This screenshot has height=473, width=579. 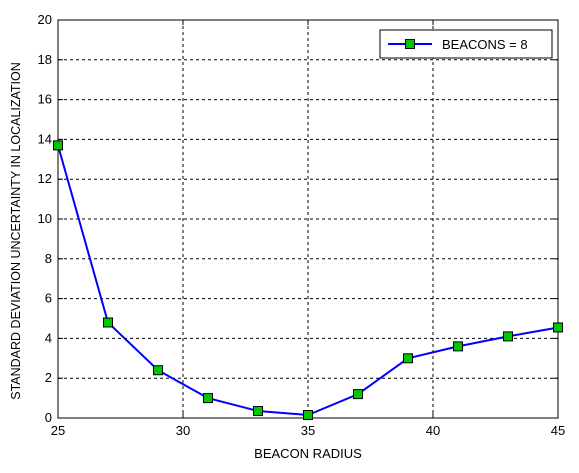 I want to click on y-tick-label: 10, so click(x=45, y=218).